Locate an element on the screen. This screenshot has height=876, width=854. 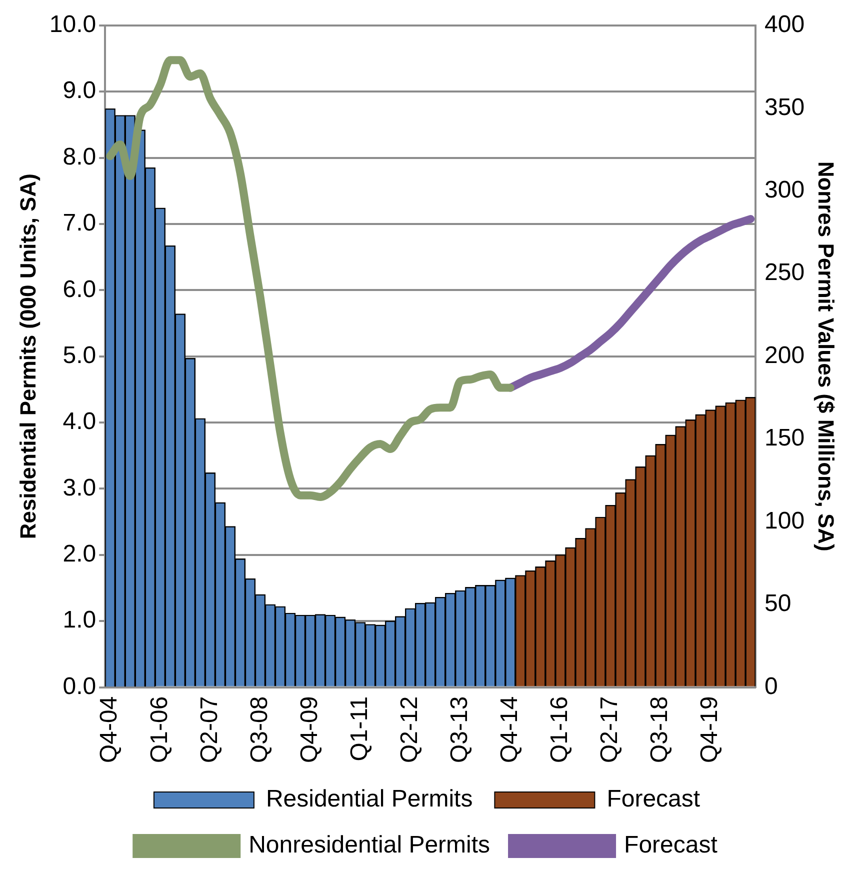
legend-label: Nonresidential Permits is located at coordinates (369, 845).